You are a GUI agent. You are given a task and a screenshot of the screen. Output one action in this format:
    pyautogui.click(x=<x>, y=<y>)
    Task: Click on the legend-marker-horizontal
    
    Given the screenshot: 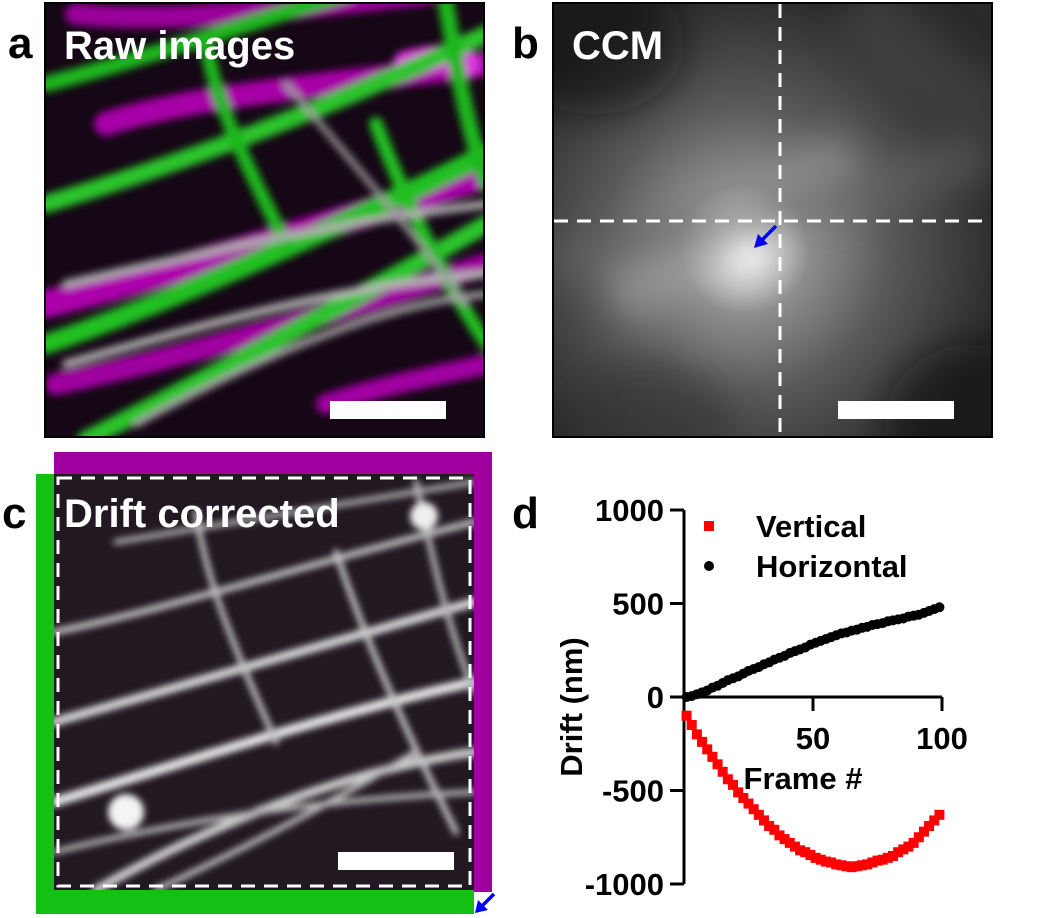 What is the action you would take?
    pyautogui.click(x=709, y=566)
    